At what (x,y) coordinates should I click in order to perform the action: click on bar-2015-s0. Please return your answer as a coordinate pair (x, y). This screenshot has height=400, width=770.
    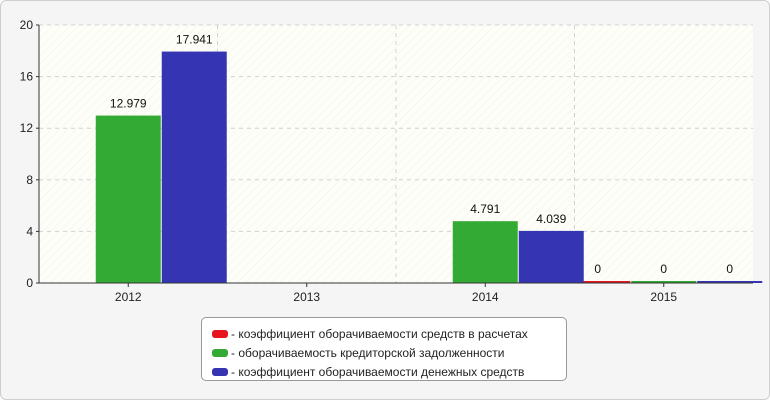
    Looking at the image, I should click on (598, 282).